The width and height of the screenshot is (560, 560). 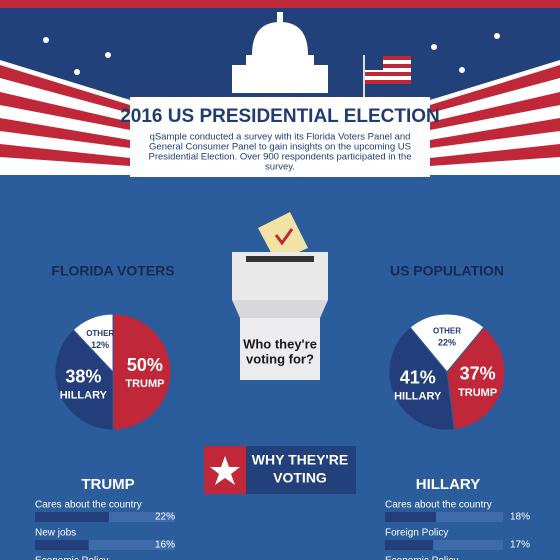 I want to click on pie-value-label: 50%, so click(x=145, y=365).